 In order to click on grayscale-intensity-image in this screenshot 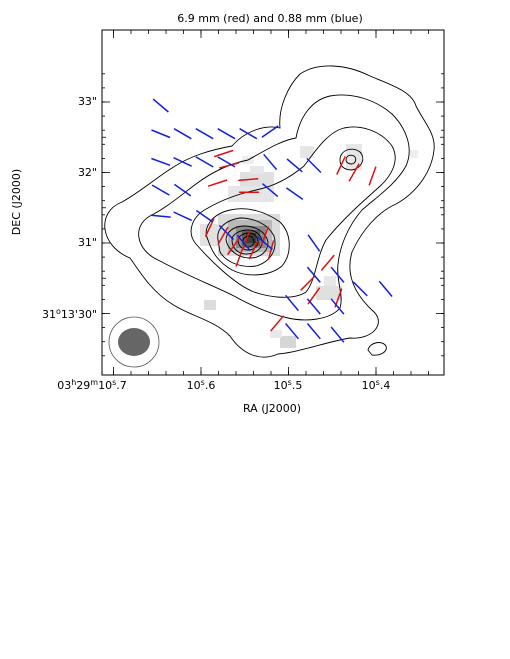, I will do `click(309, 246)`.